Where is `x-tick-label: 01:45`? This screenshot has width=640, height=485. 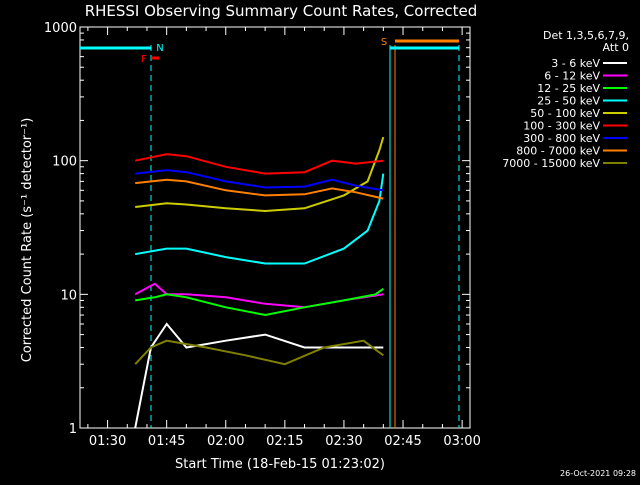 x-tick-label: 01:45 is located at coordinates (166, 441).